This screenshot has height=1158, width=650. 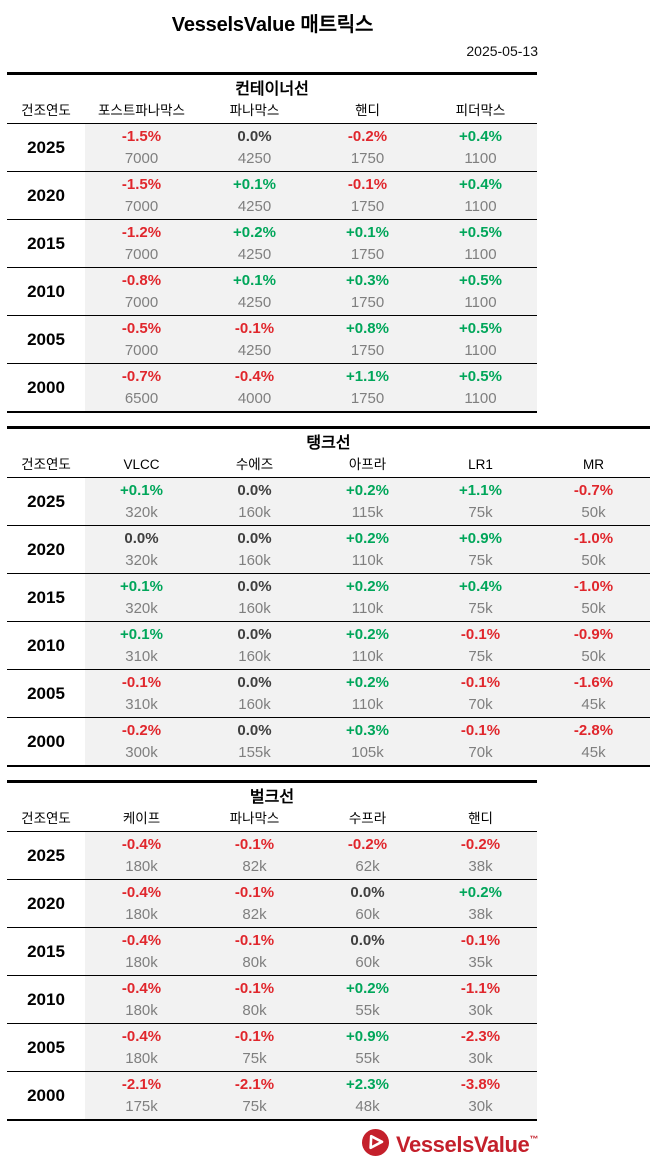 I want to click on row-cells: -2.1% 175k -2.1% 75k +2.3% 48k -3.8% 30k, so click(x=311, y=1095).